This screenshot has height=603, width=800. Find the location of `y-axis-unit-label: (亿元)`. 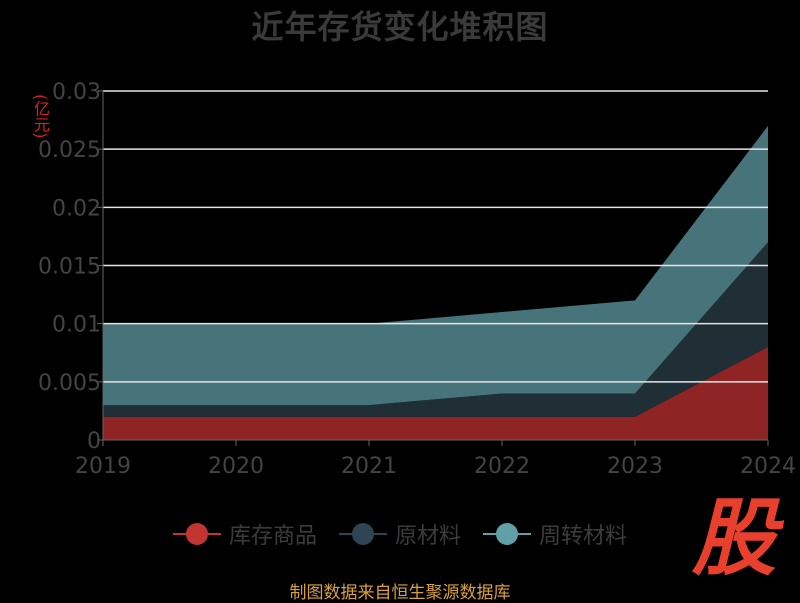

y-axis-unit-label: (亿元) is located at coordinates (40, 116).